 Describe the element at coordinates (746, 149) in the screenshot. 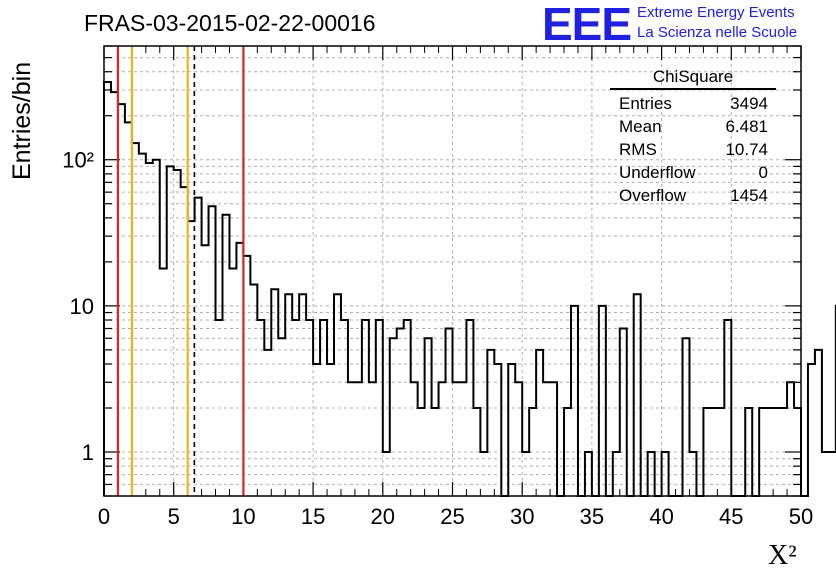

I see `stats-value: 10.74` at that location.